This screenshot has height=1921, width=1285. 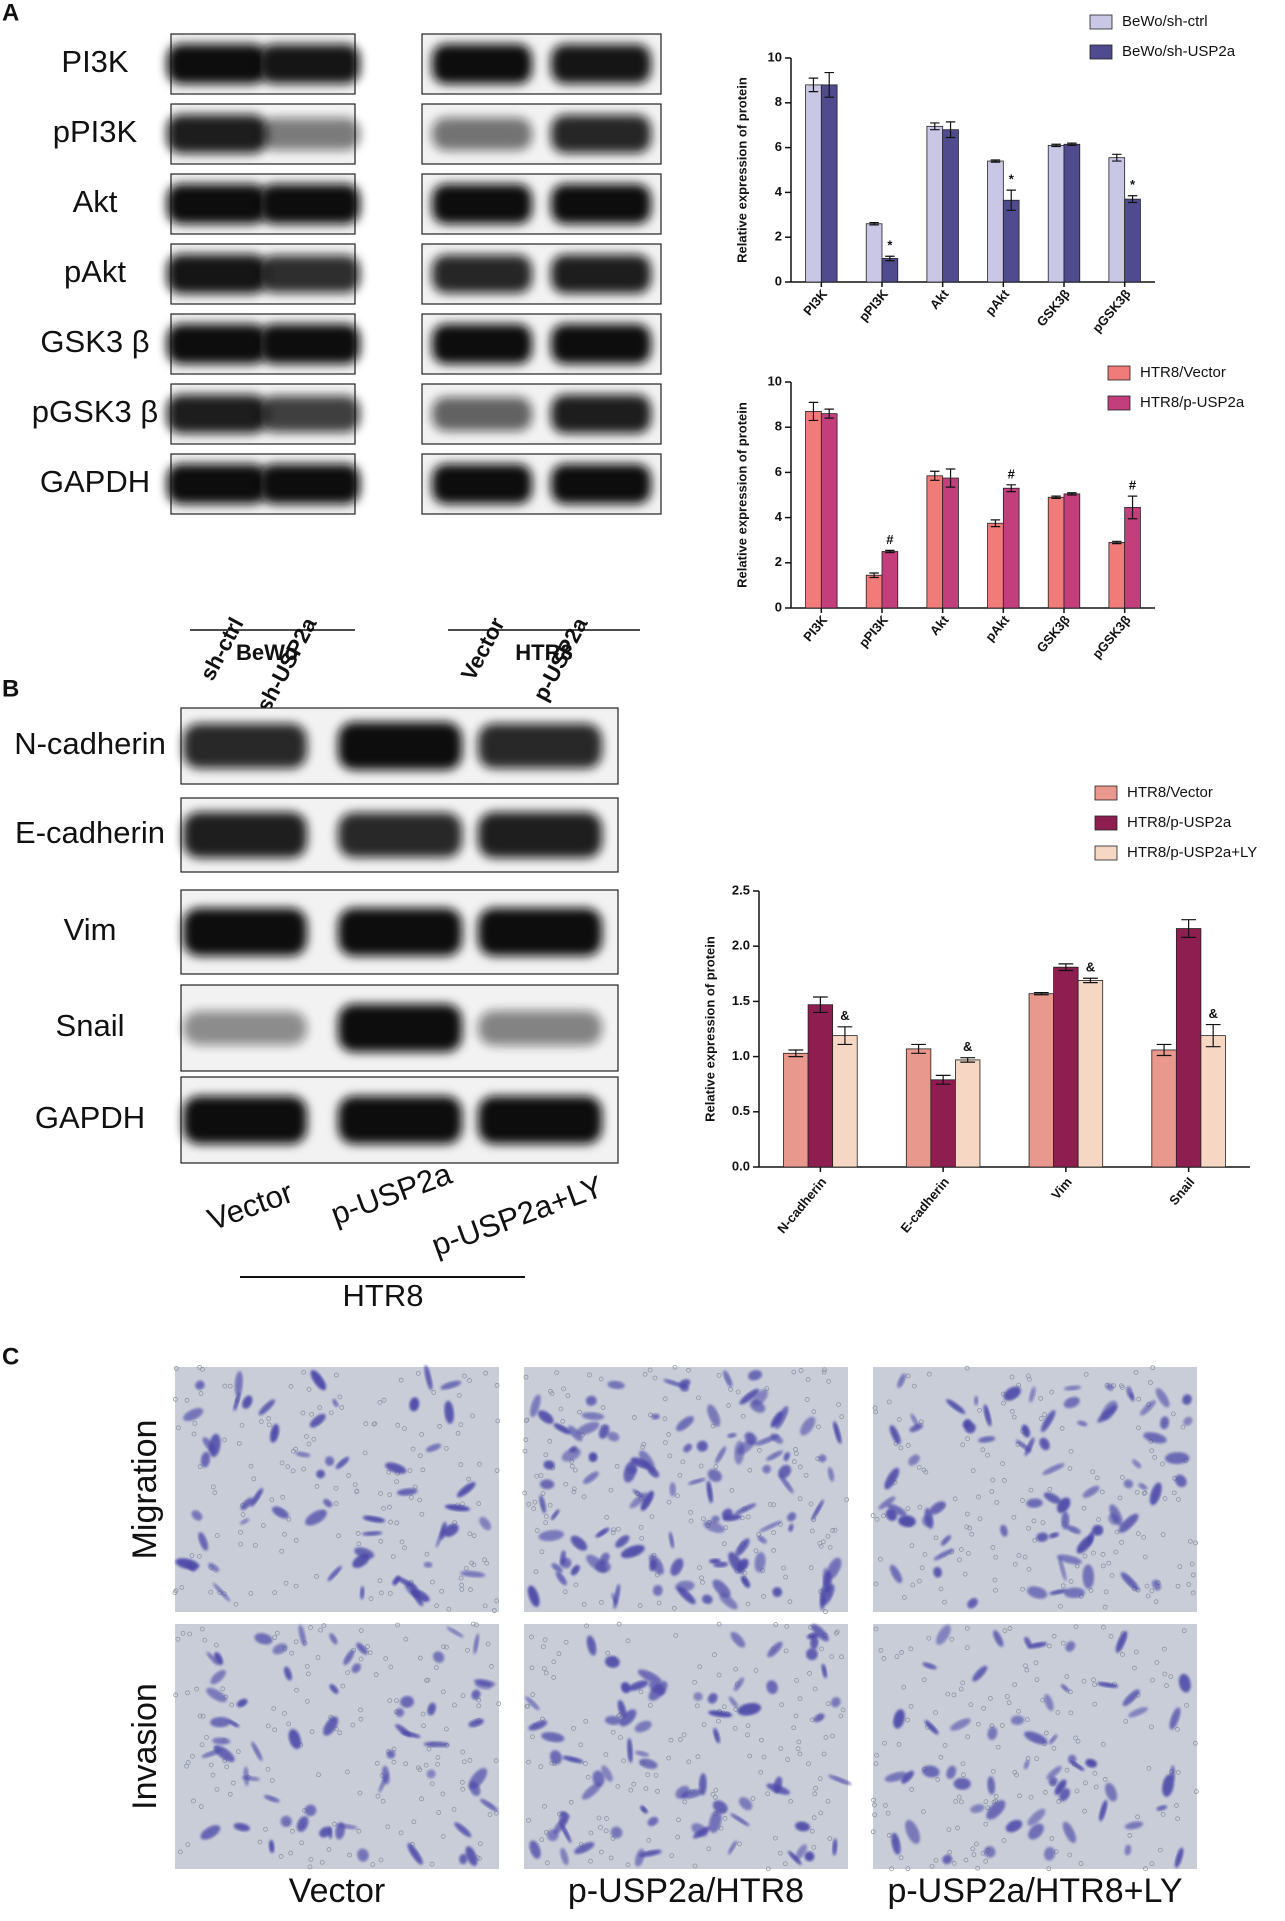 I want to click on bar, so click(x=1056, y=552).